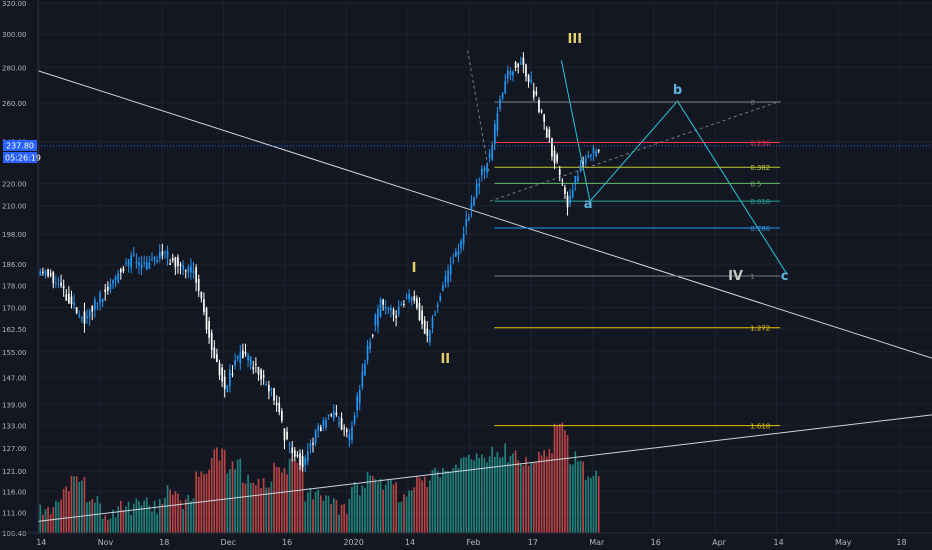 The image size is (932, 550). I want to click on time-tick-label: 14, so click(410, 542).